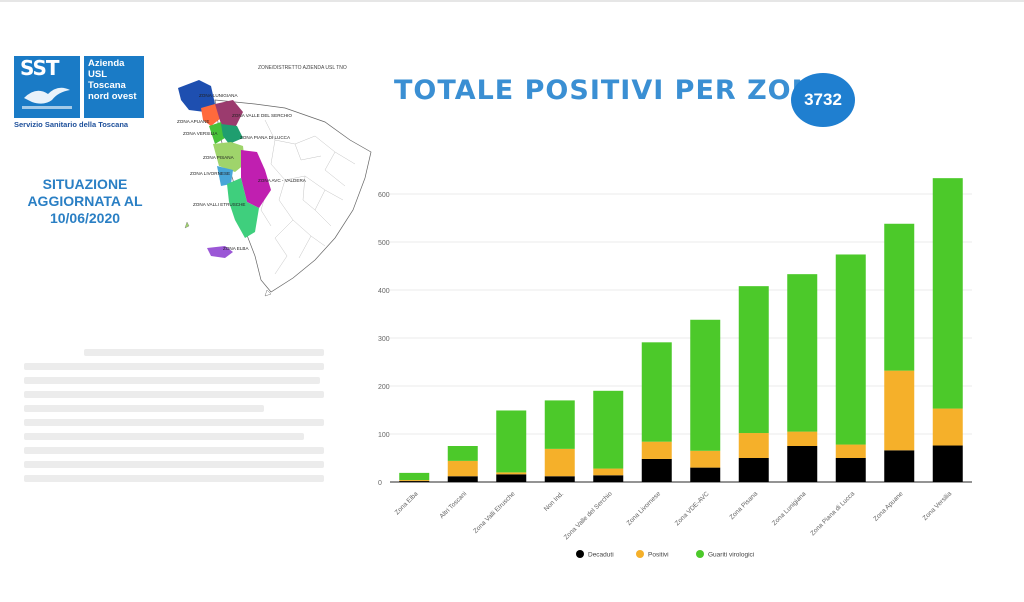  Describe the element at coordinates (97, 74) in the screenshot. I see `logo-org-line: USL` at that location.